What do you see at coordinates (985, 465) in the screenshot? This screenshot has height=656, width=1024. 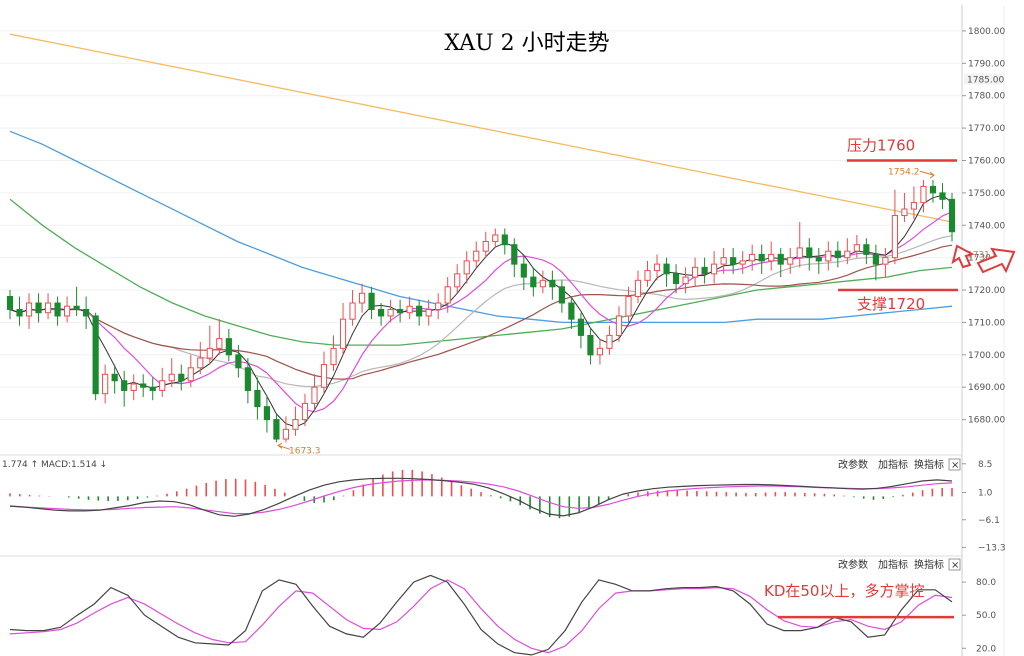 I see `macd-tick-label: 8.5` at bounding box center [985, 465].